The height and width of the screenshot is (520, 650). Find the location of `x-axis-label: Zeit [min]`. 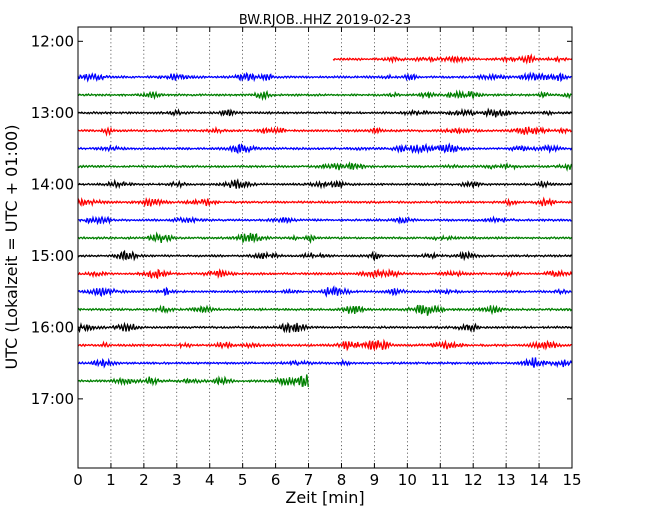

x-axis-label: Zeit [min] is located at coordinates (324, 497).